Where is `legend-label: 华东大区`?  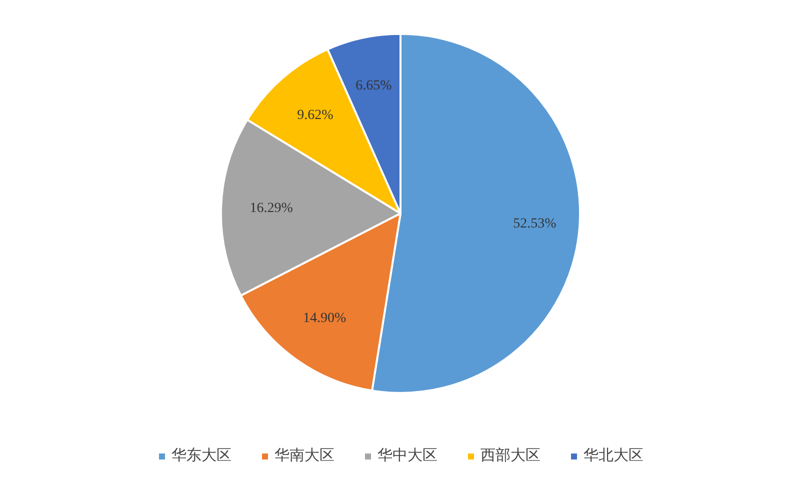 legend-label: 华东大区 is located at coordinates (202, 455).